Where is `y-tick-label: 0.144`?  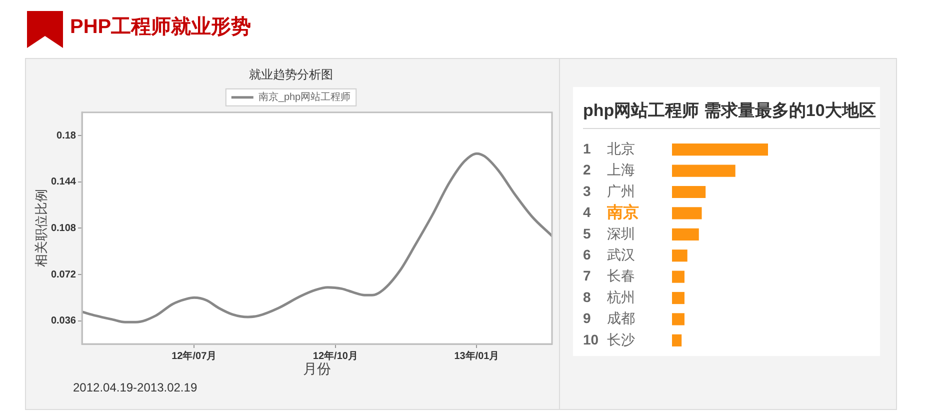 y-tick-label: 0.144 is located at coordinates (63, 182).